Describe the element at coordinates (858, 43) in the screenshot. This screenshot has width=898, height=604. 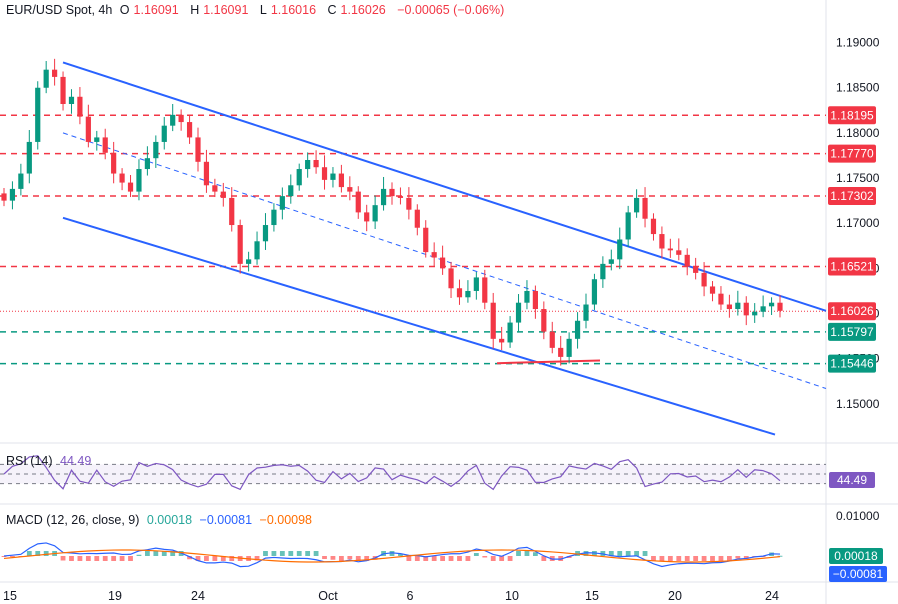
I see `price-axis-tick: 1.19000` at that location.